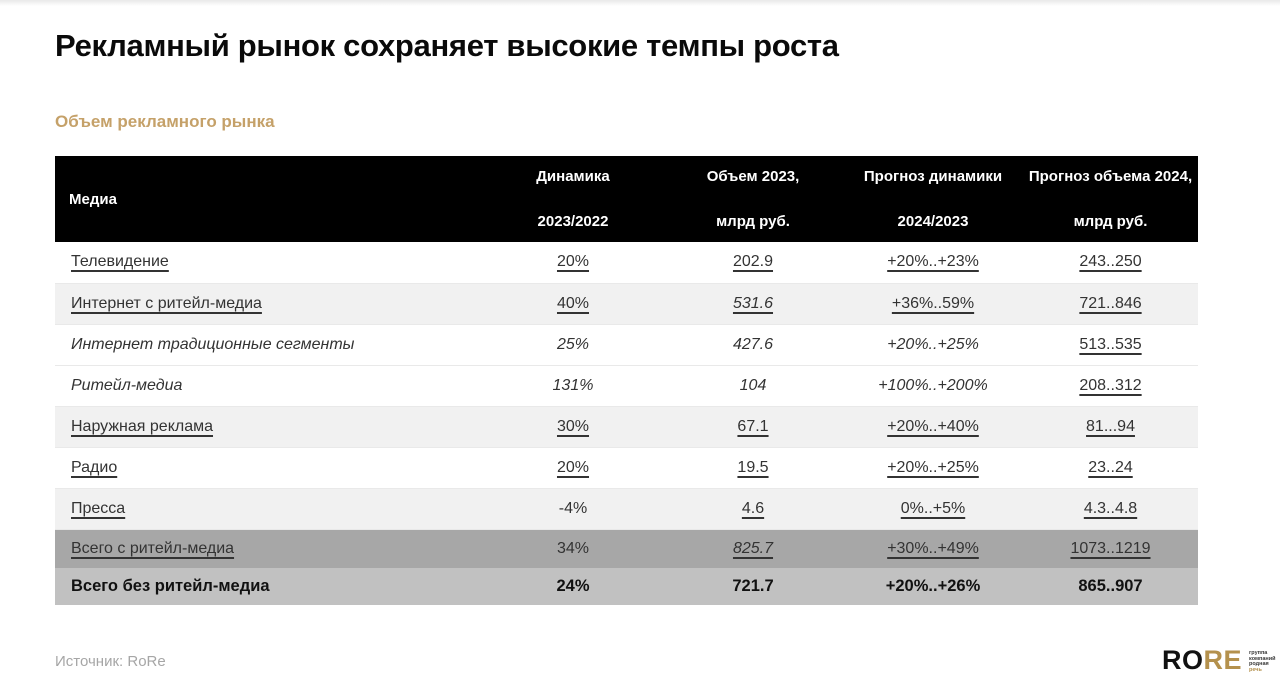 Image resolution: width=1280 pixels, height=692 pixels. What do you see at coordinates (753, 426) in the screenshot?
I see `volume-cell: 67.1` at bounding box center [753, 426].